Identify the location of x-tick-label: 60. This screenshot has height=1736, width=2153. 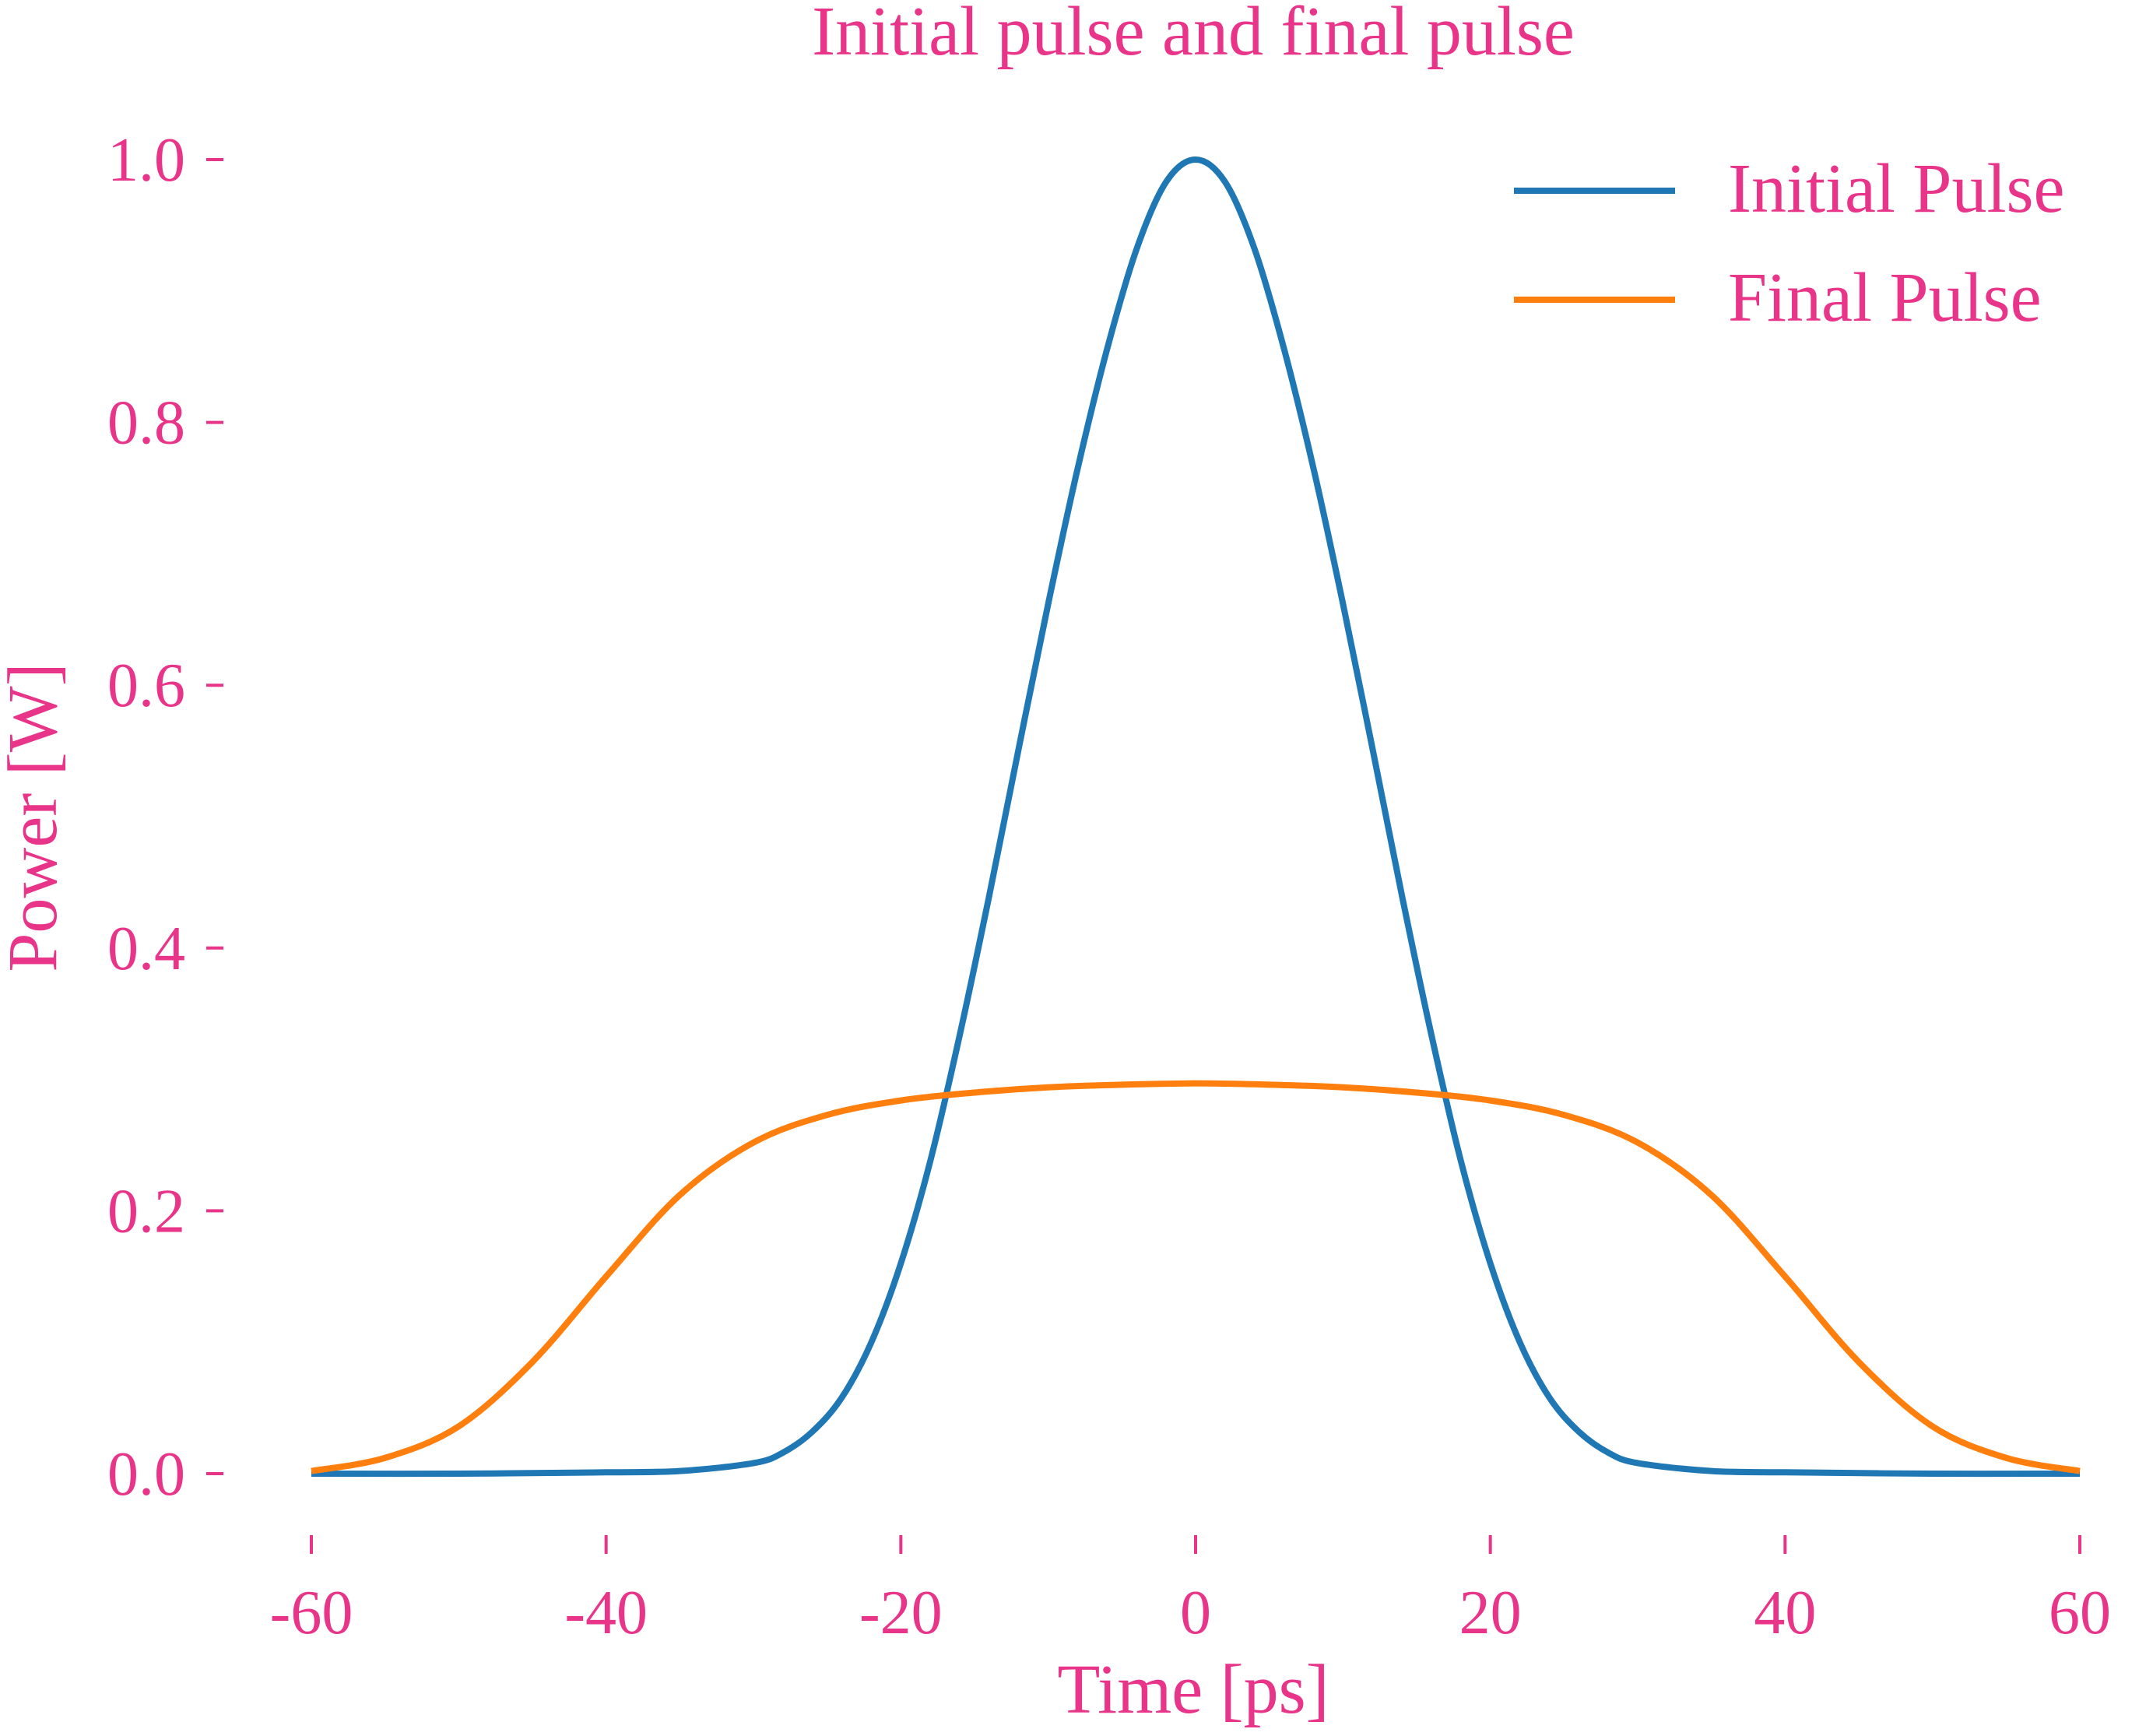
(2080, 1613).